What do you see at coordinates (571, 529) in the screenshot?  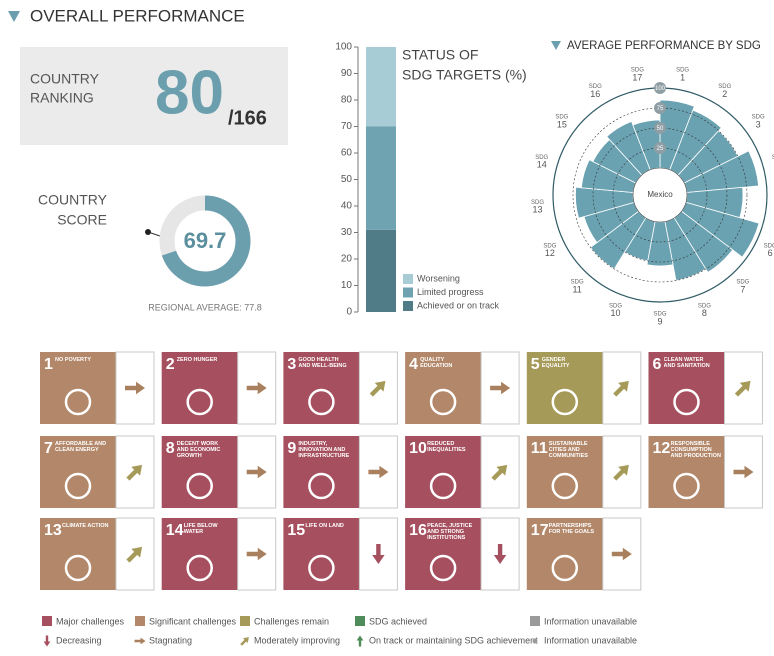 I see `goal-label: PARTNERSHIPS FOR THE GOALS` at bounding box center [571, 529].